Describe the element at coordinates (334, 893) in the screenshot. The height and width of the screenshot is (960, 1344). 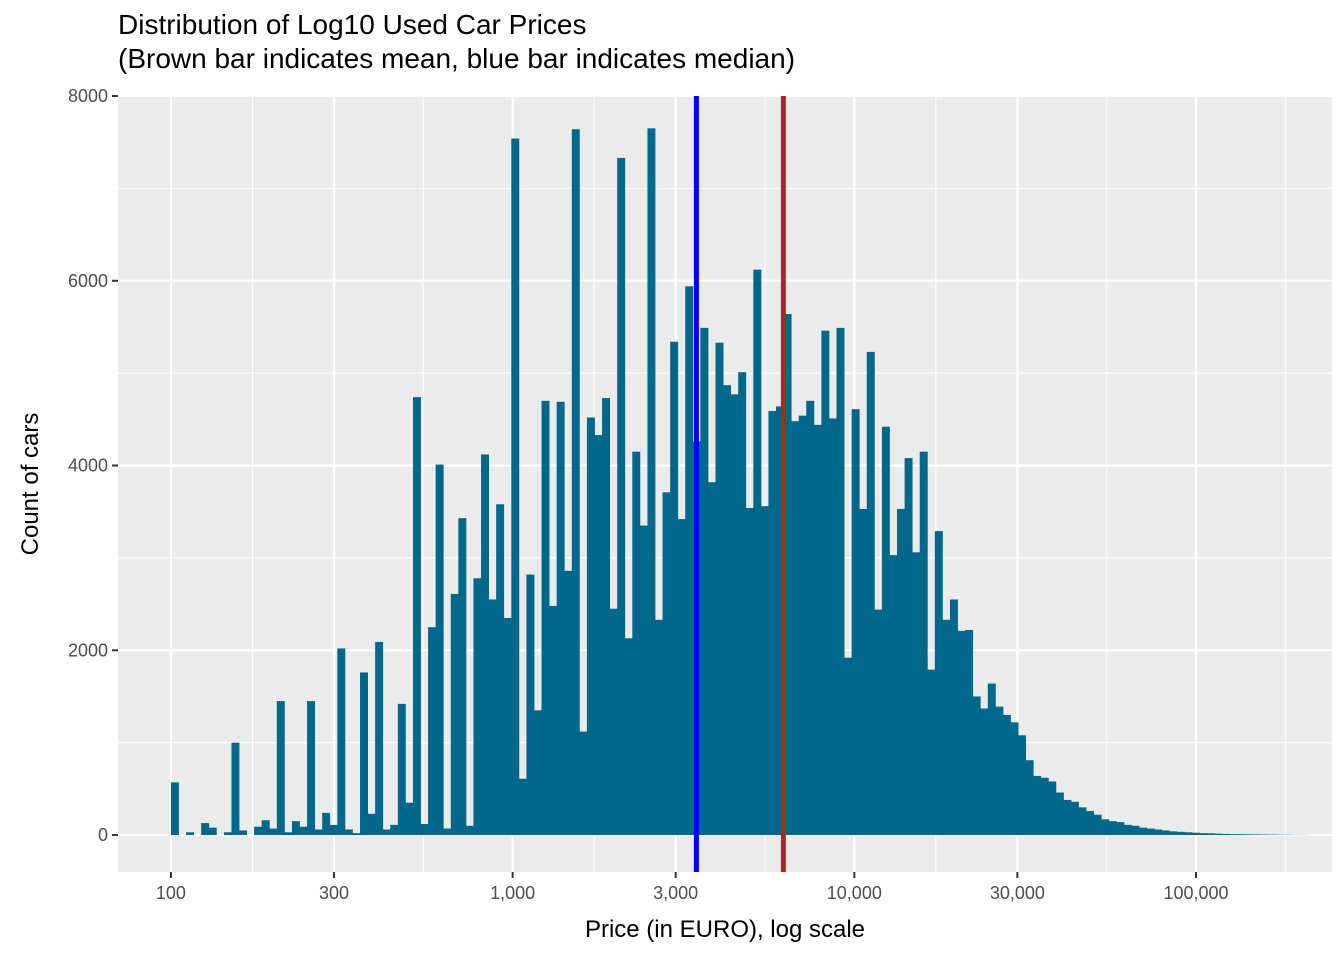
I see `x-tick-label: 300` at that location.